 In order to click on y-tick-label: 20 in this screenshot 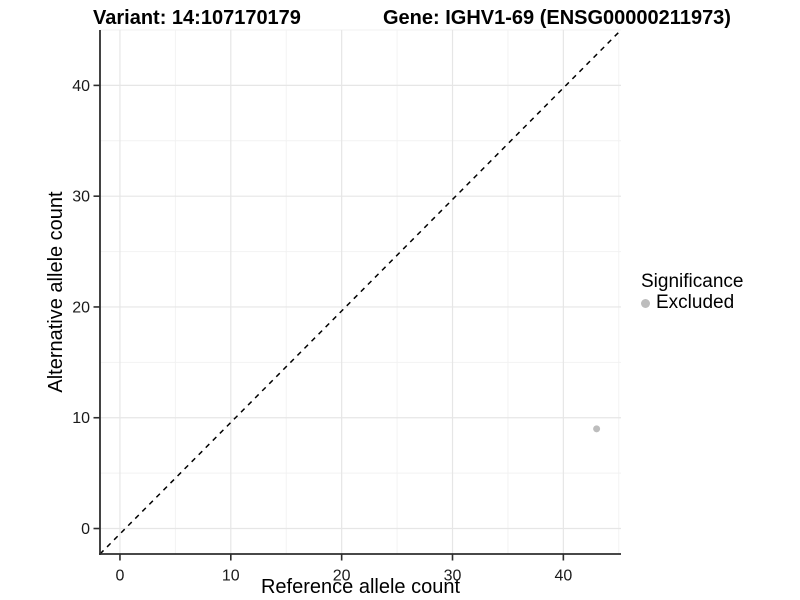, I will do `click(81, 307)`.